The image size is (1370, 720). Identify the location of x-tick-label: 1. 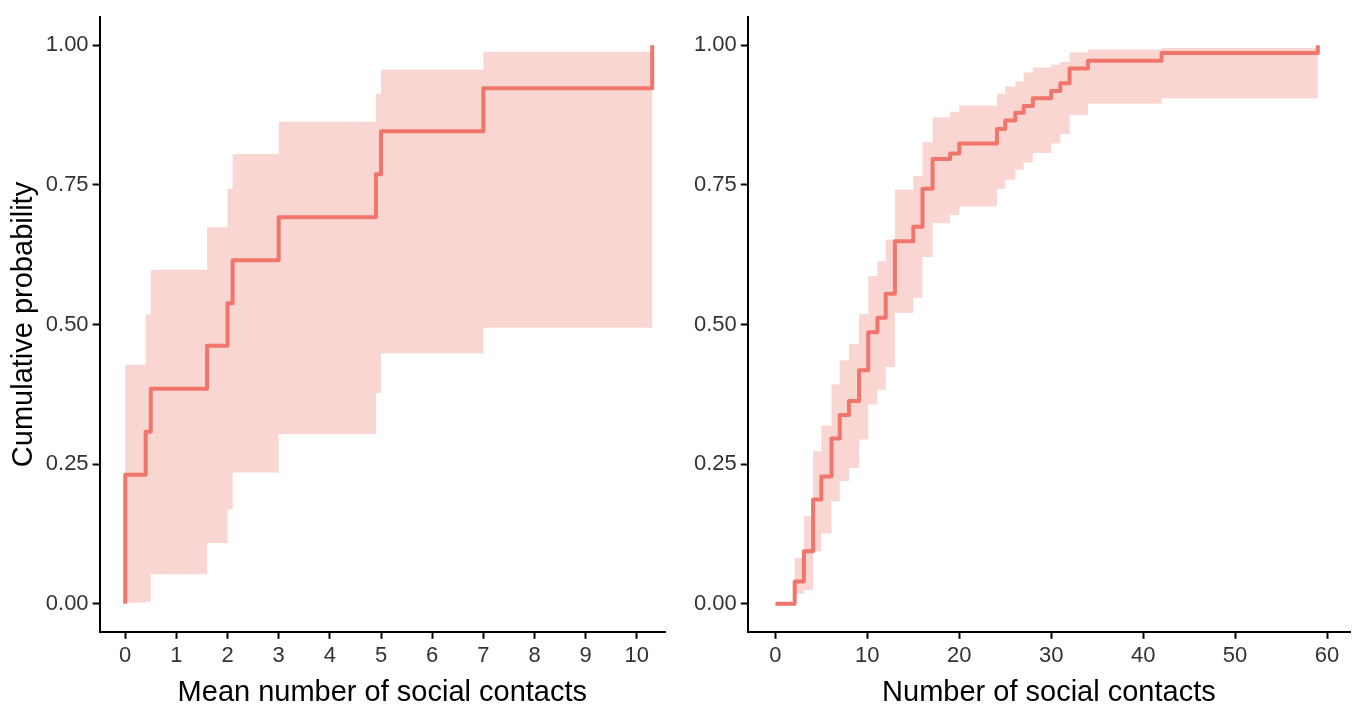
(176, 655).